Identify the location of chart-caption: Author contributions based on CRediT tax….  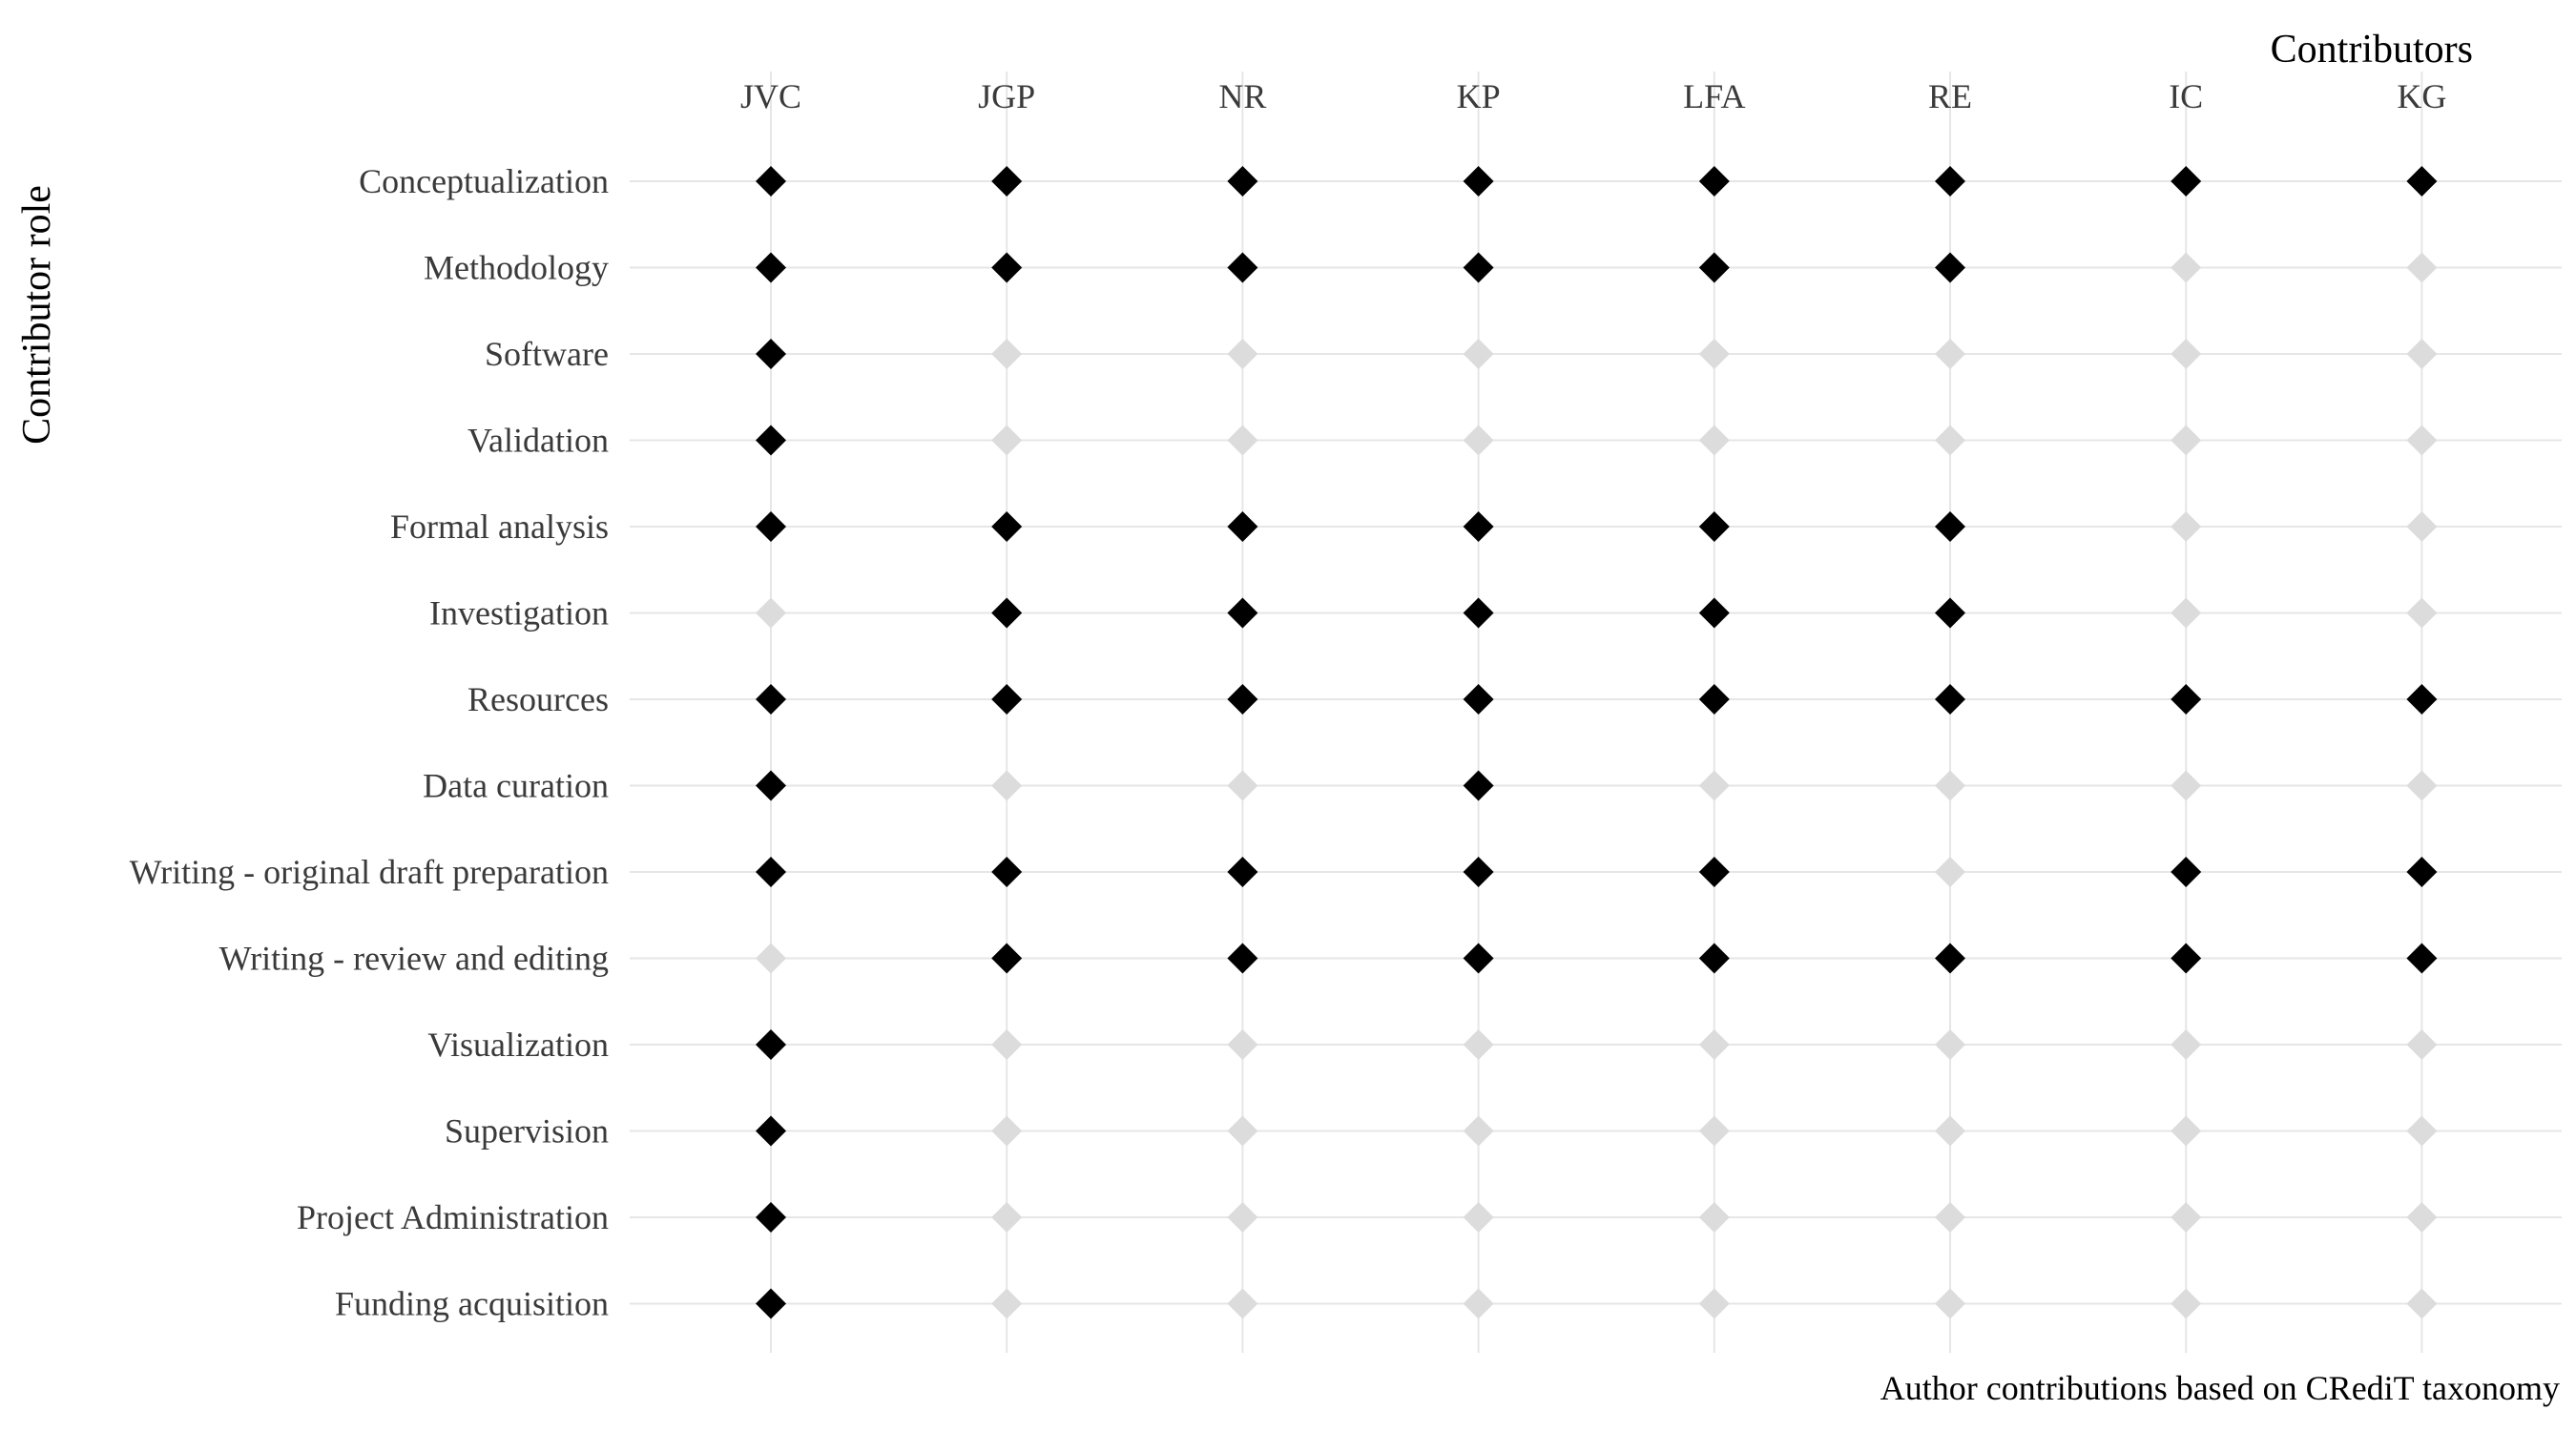
(2220, 1388).